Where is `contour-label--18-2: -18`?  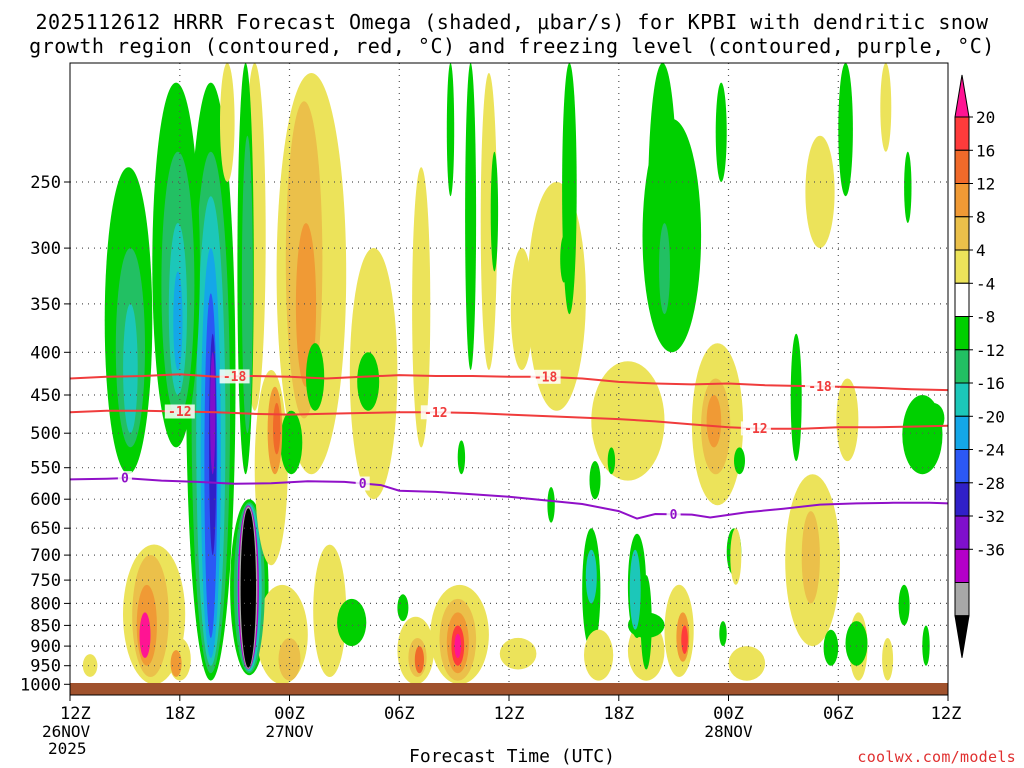 contour-label--18-2: -18 is located at coordinates (820, 387).